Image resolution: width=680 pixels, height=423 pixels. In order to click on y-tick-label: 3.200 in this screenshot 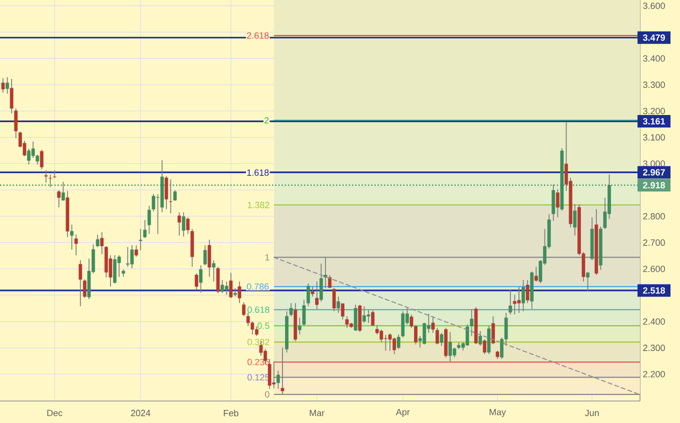, I will do `click(654, 111)`.